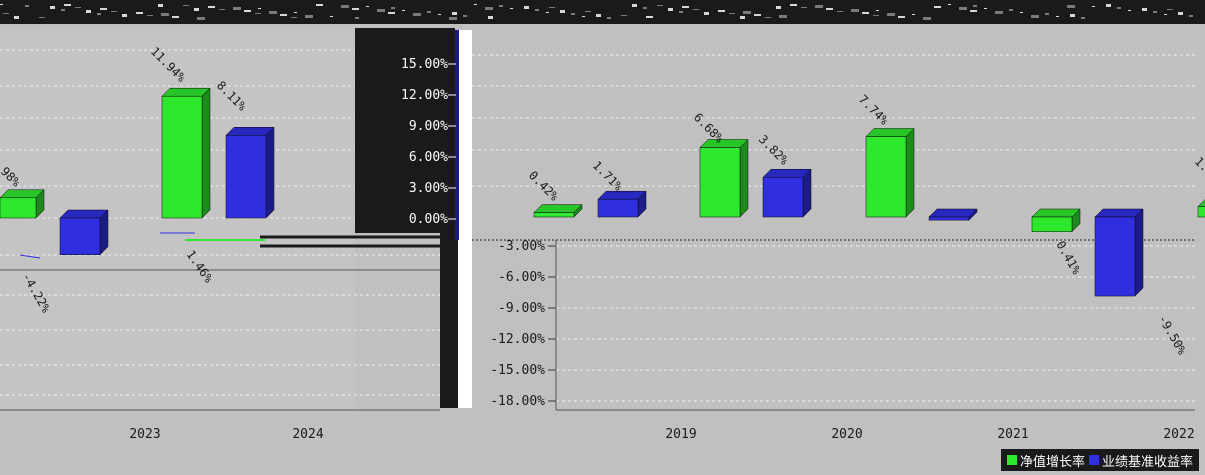 Image resolution: width=1205 pixels, height=475 pixels. I want to click on left-bar-green-2023, so click(182, 157).